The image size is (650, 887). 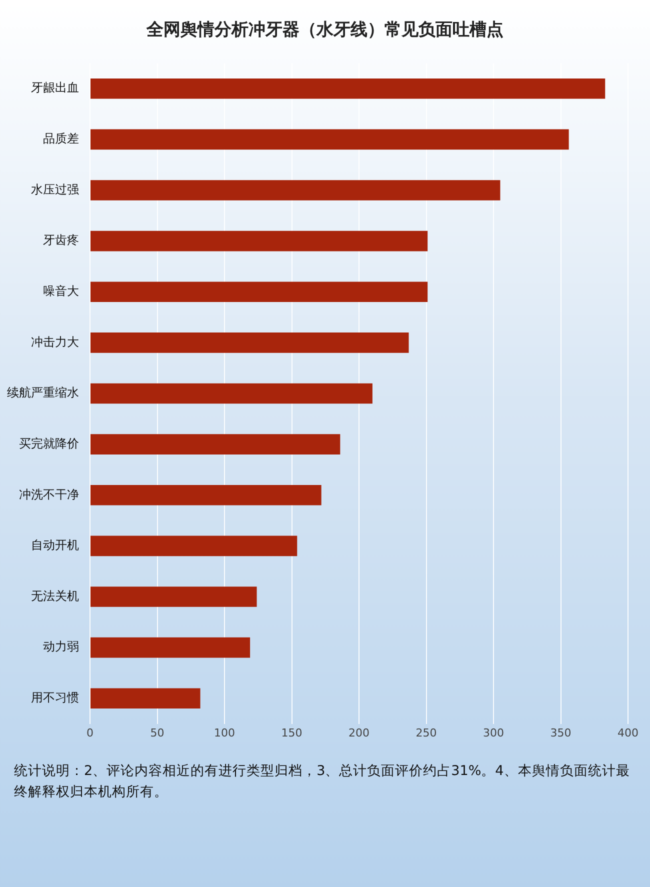 What do you see at coordinates (359, 733) in the screenshot?
I see `x-tick-label: 200` at bounding box center [359, 733].